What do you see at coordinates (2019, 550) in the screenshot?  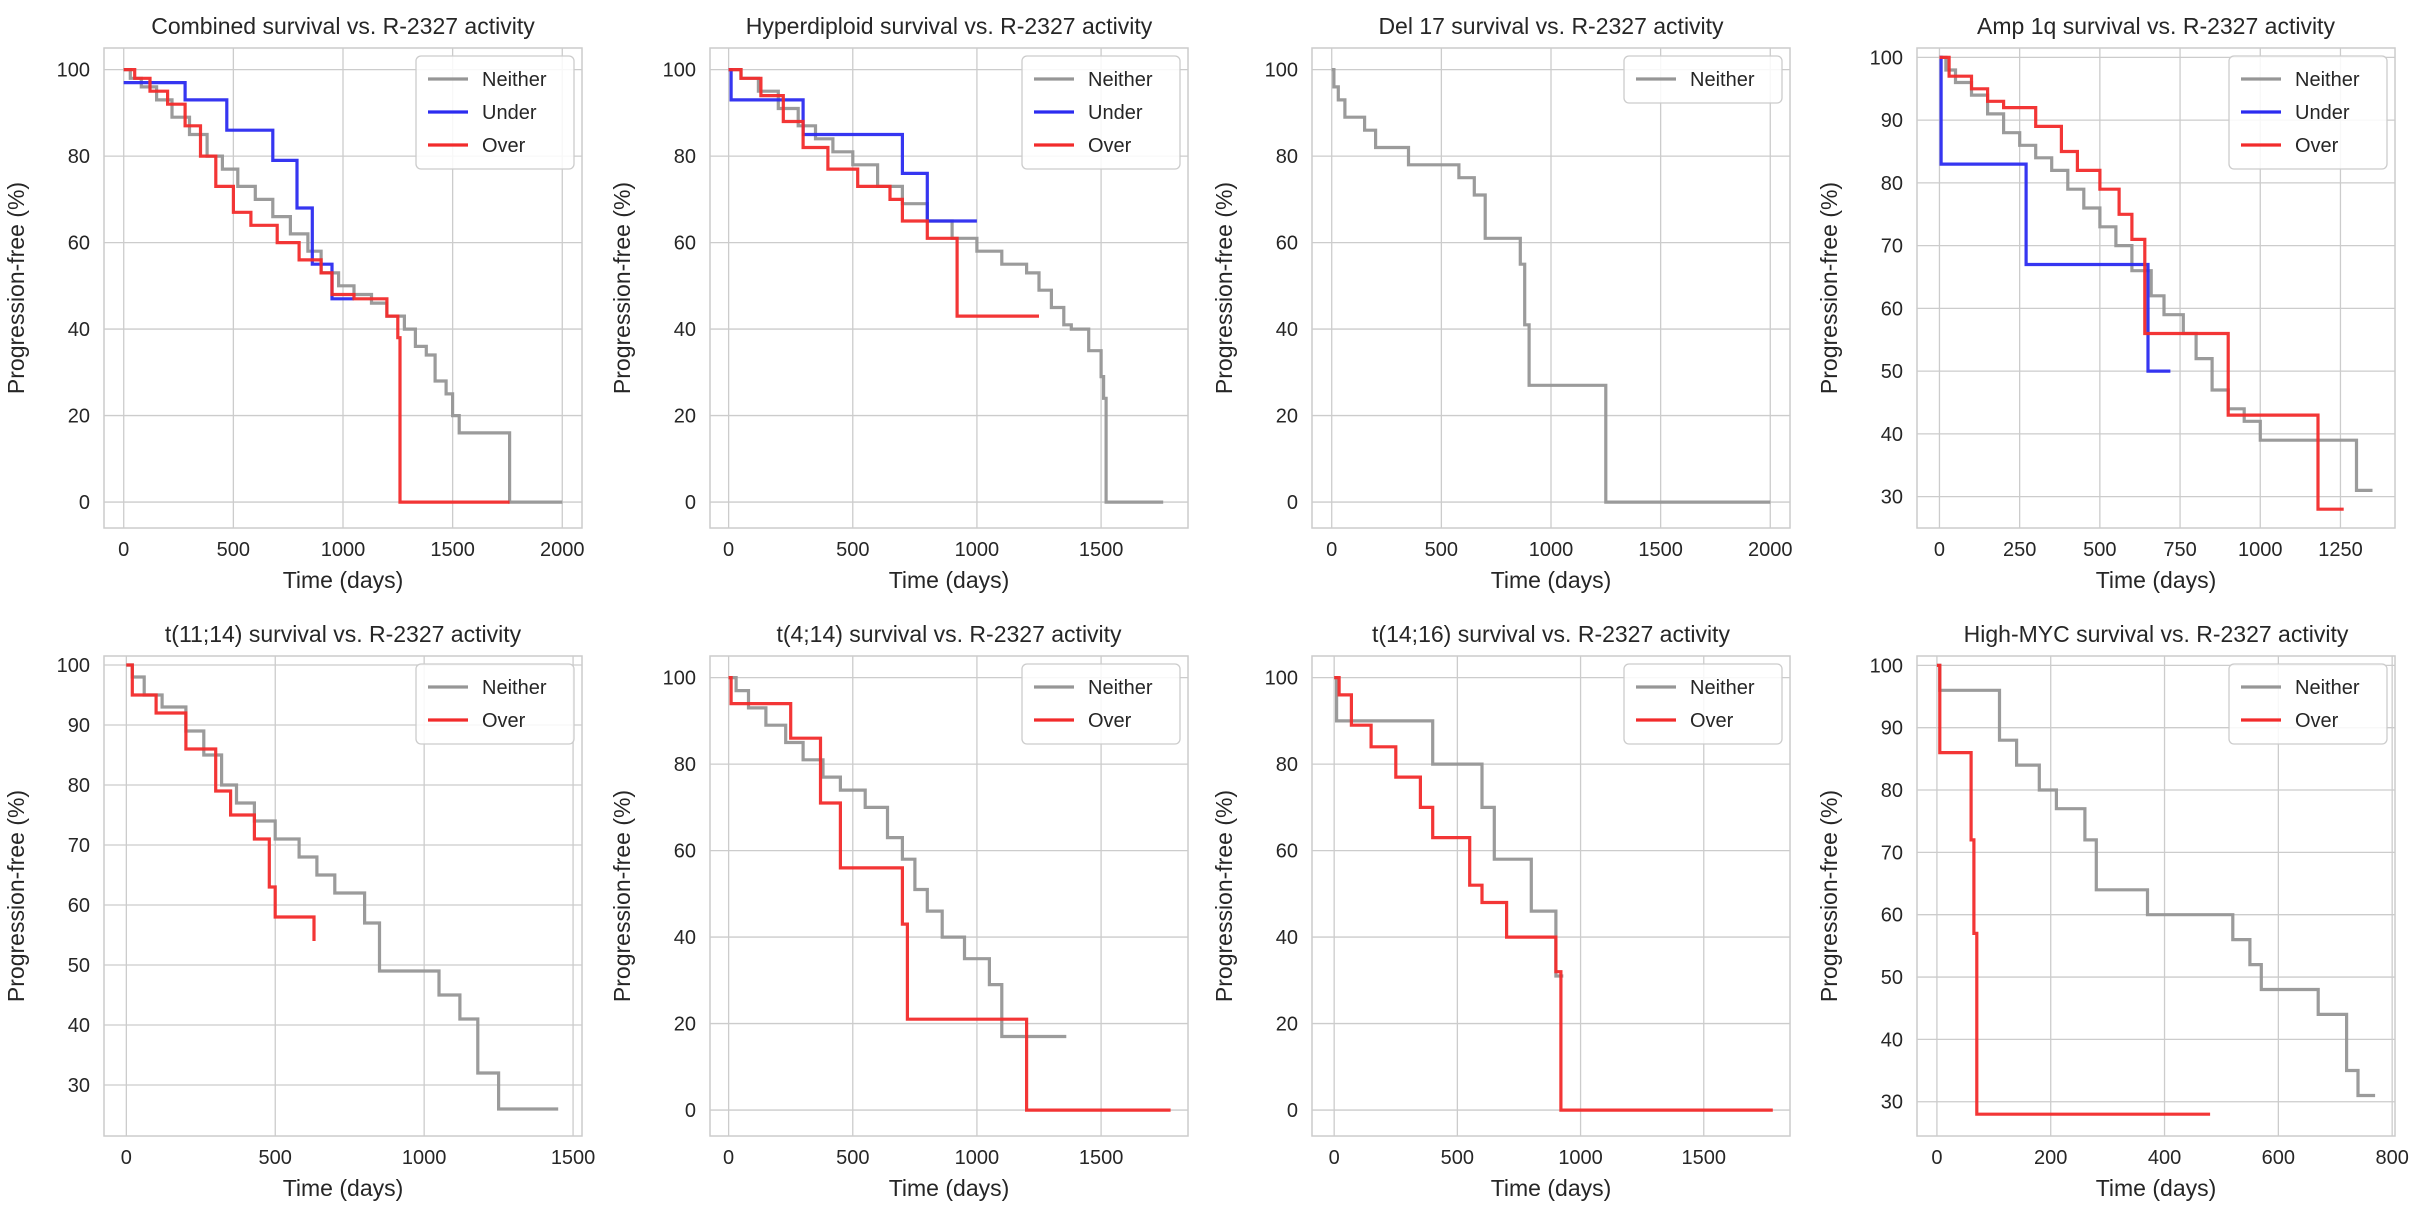 I see `x-tick-label: 250` at bounding box center [2019, 550].